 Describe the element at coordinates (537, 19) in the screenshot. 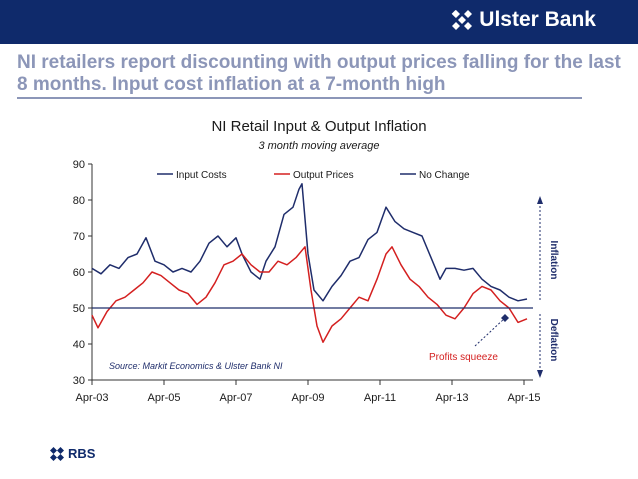

I see `brand-name: Ulster Bank` at that location.